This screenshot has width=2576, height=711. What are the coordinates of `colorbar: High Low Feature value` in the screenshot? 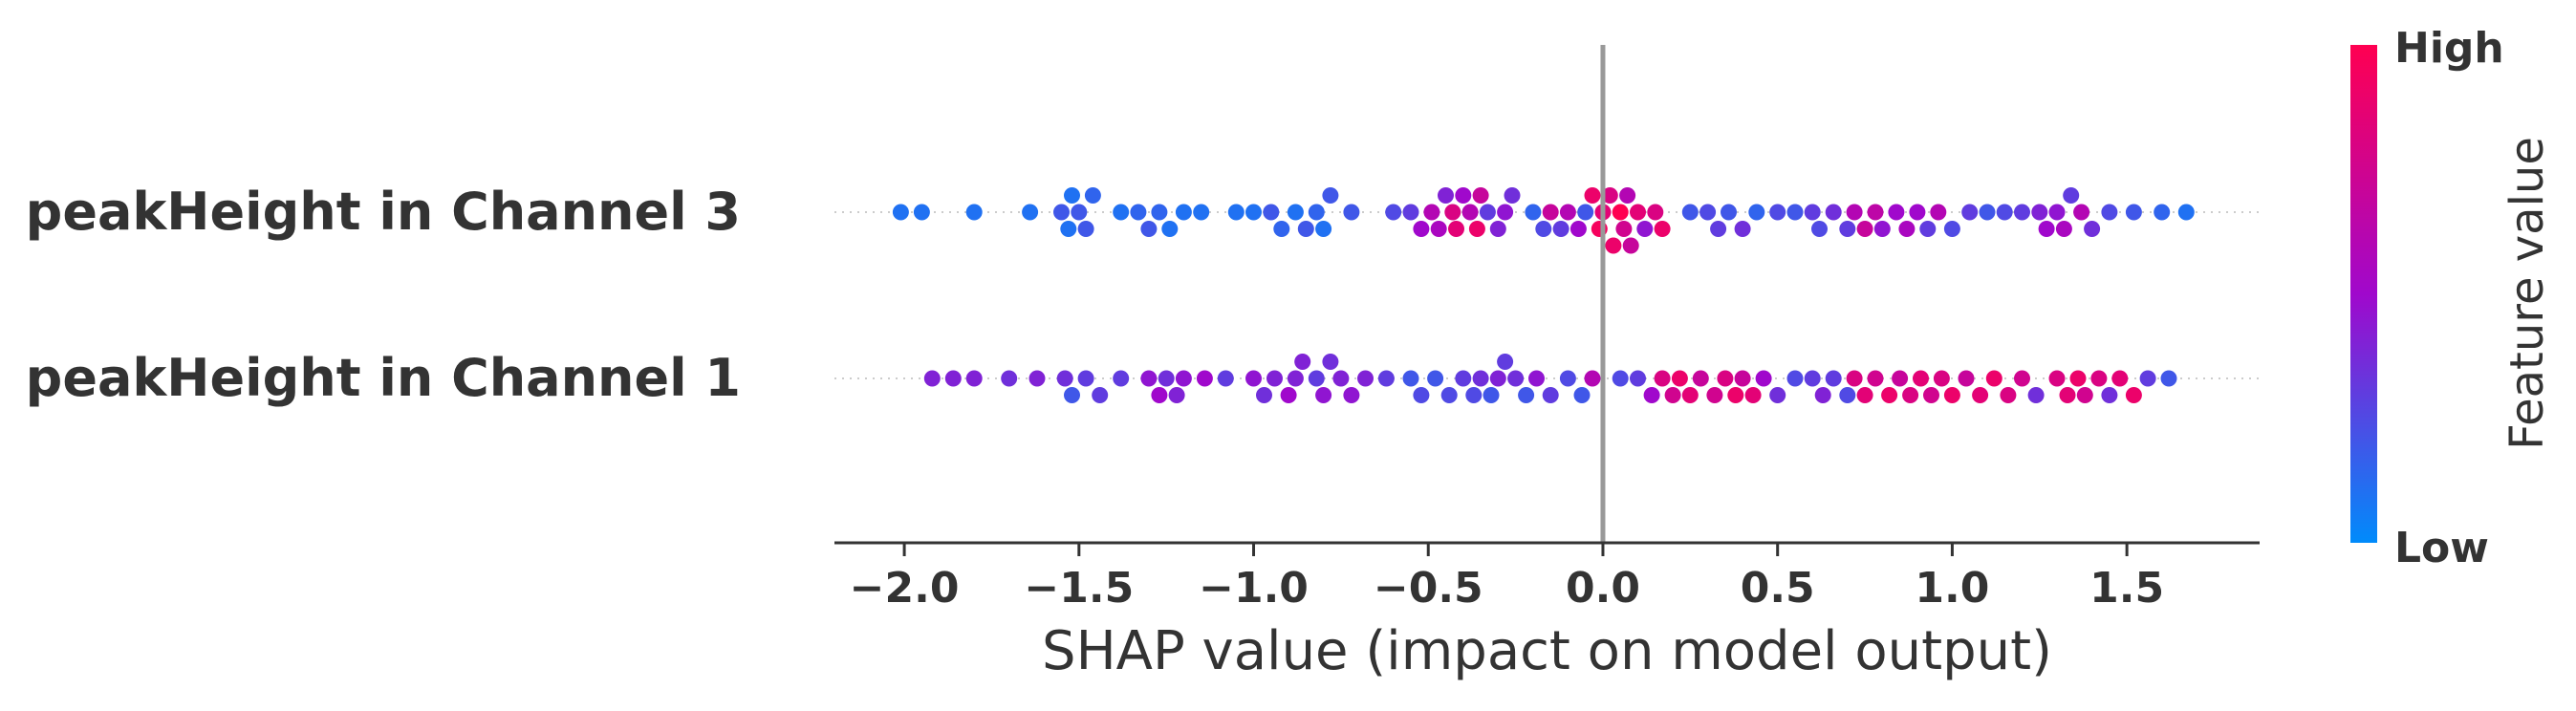 It's located at (2452, 298).